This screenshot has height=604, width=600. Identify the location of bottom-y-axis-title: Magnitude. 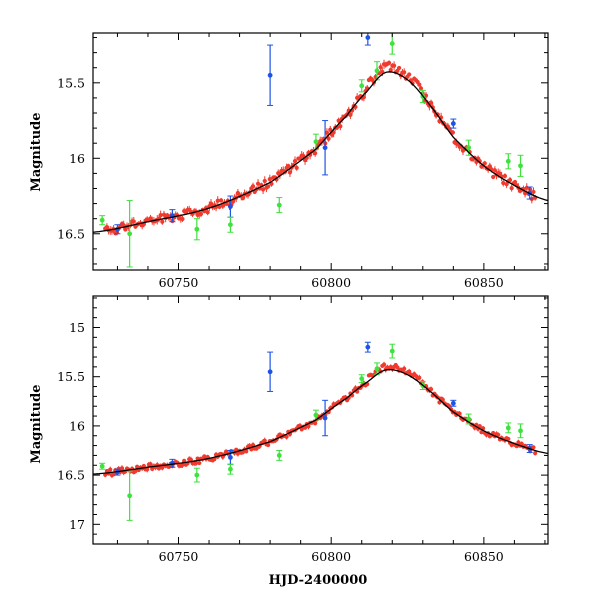
(36, 423).